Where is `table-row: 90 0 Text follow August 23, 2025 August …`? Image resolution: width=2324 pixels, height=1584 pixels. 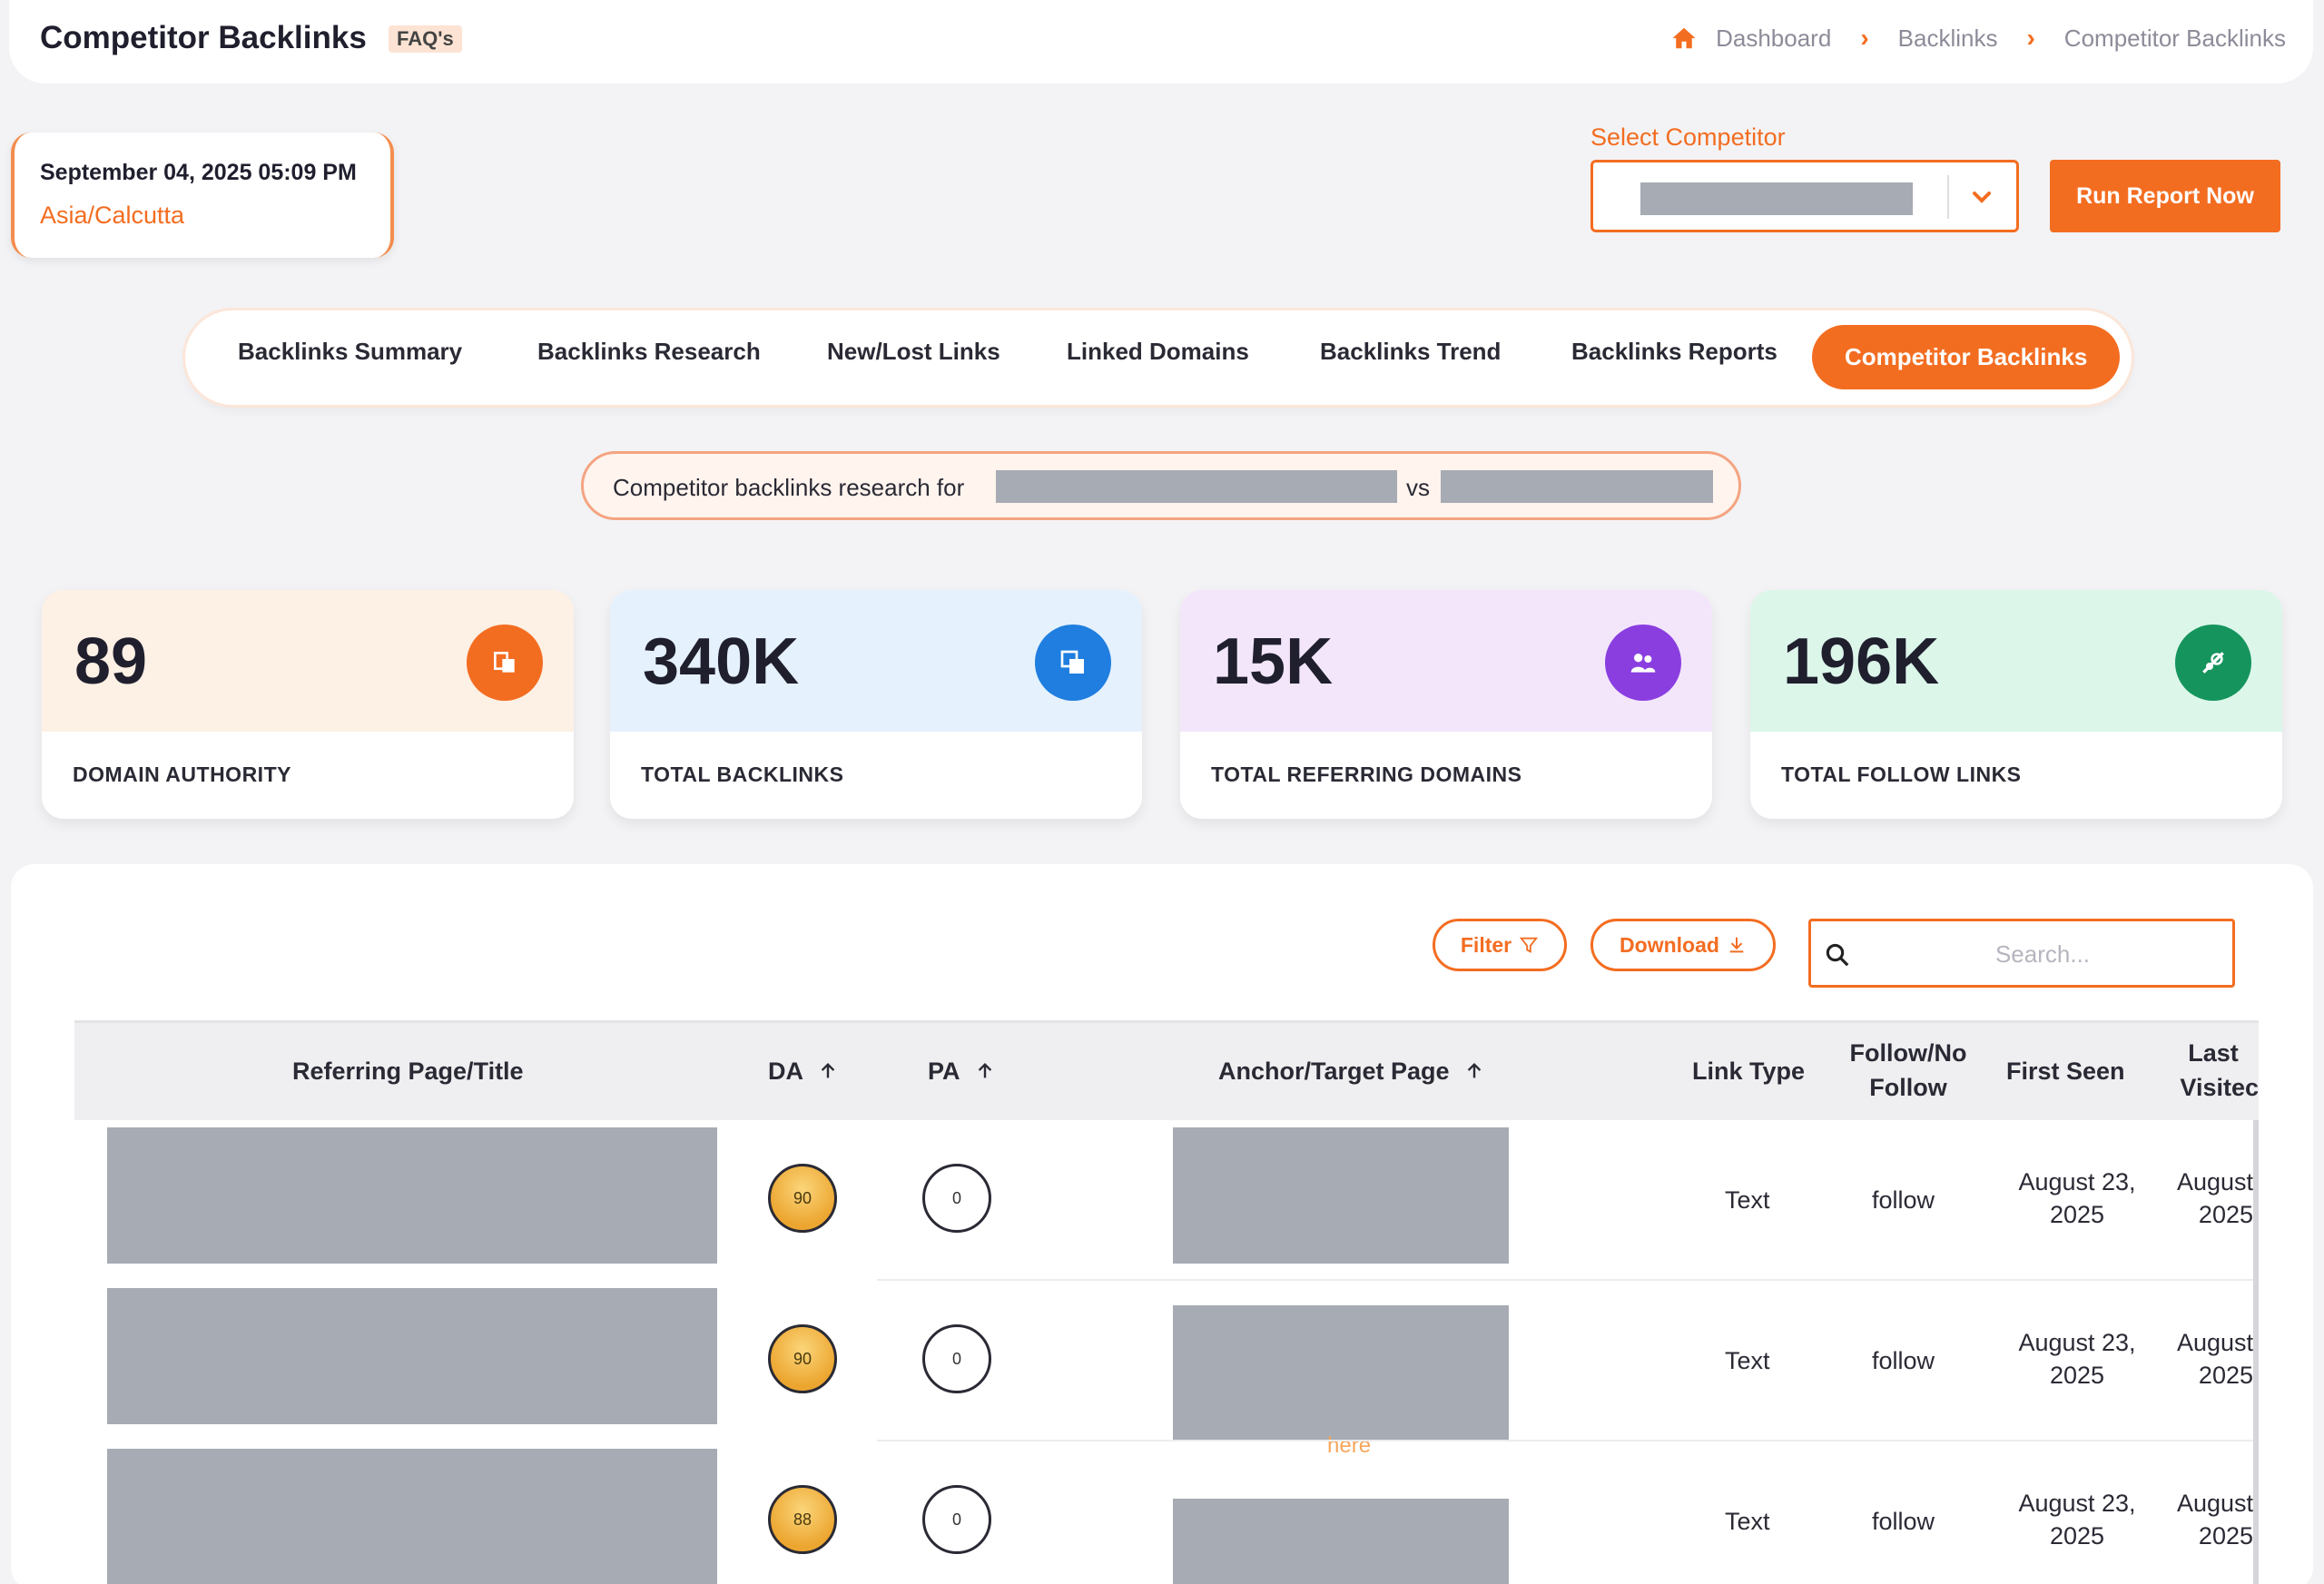
table-row: 90 0 Text follow August 23, 2025 August … is located at coordinates (1166, 1200).